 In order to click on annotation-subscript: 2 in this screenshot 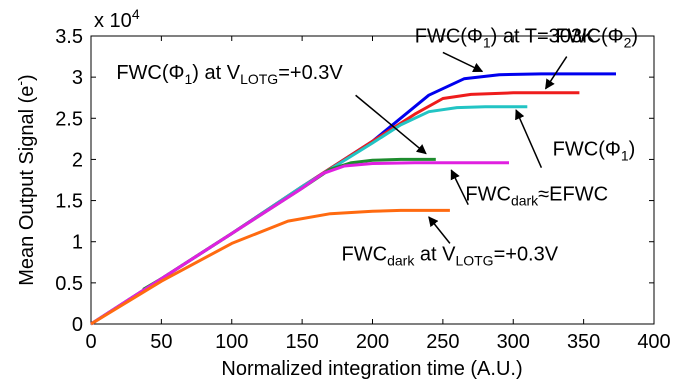, I will do `click(628, 43)`.